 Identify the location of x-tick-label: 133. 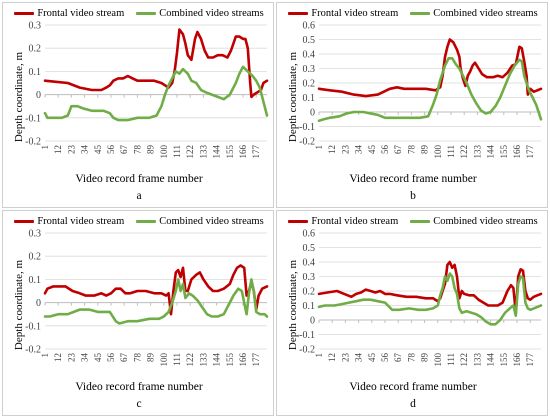
(477, 152).